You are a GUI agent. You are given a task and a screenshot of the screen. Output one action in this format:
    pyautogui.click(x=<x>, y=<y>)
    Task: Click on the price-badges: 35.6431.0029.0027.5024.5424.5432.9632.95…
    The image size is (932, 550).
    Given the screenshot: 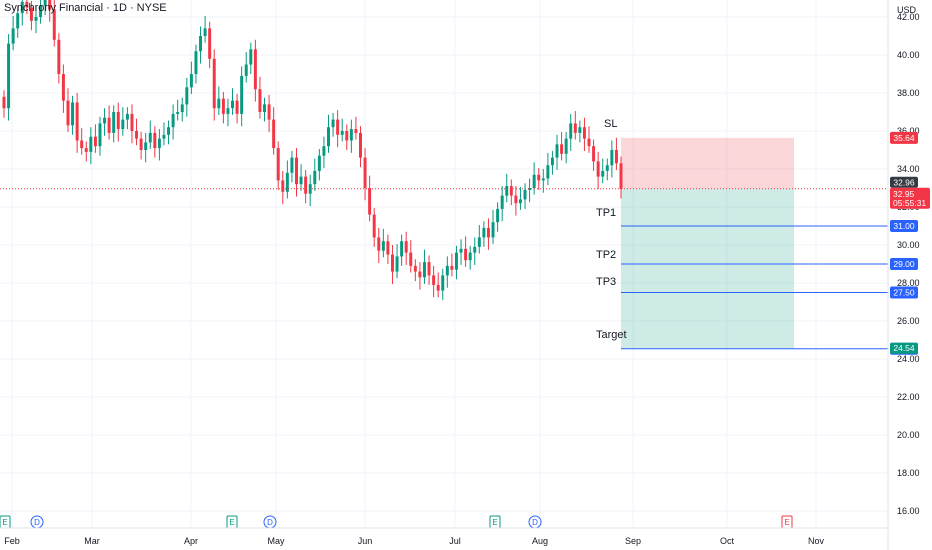 What is the action you would take?
    pyautogui.click(x=910, y=243)
    